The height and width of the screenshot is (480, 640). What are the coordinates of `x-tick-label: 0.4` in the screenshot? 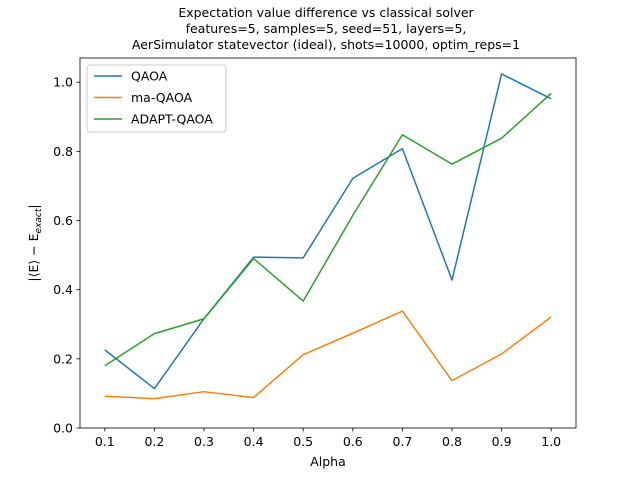 It's located at (254, 441).